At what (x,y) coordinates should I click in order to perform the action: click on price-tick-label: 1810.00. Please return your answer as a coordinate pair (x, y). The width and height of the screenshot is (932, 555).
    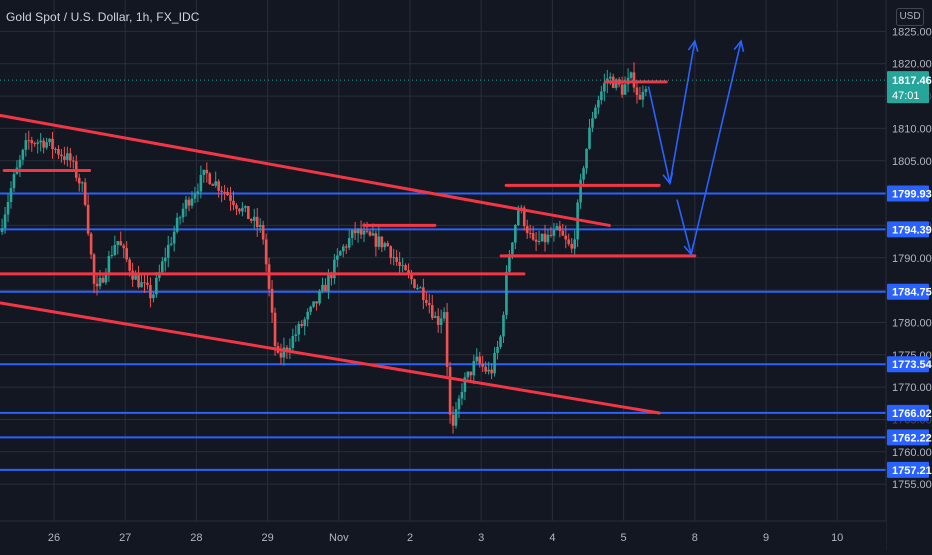
    Looking at the image, I should click on (912, 129).